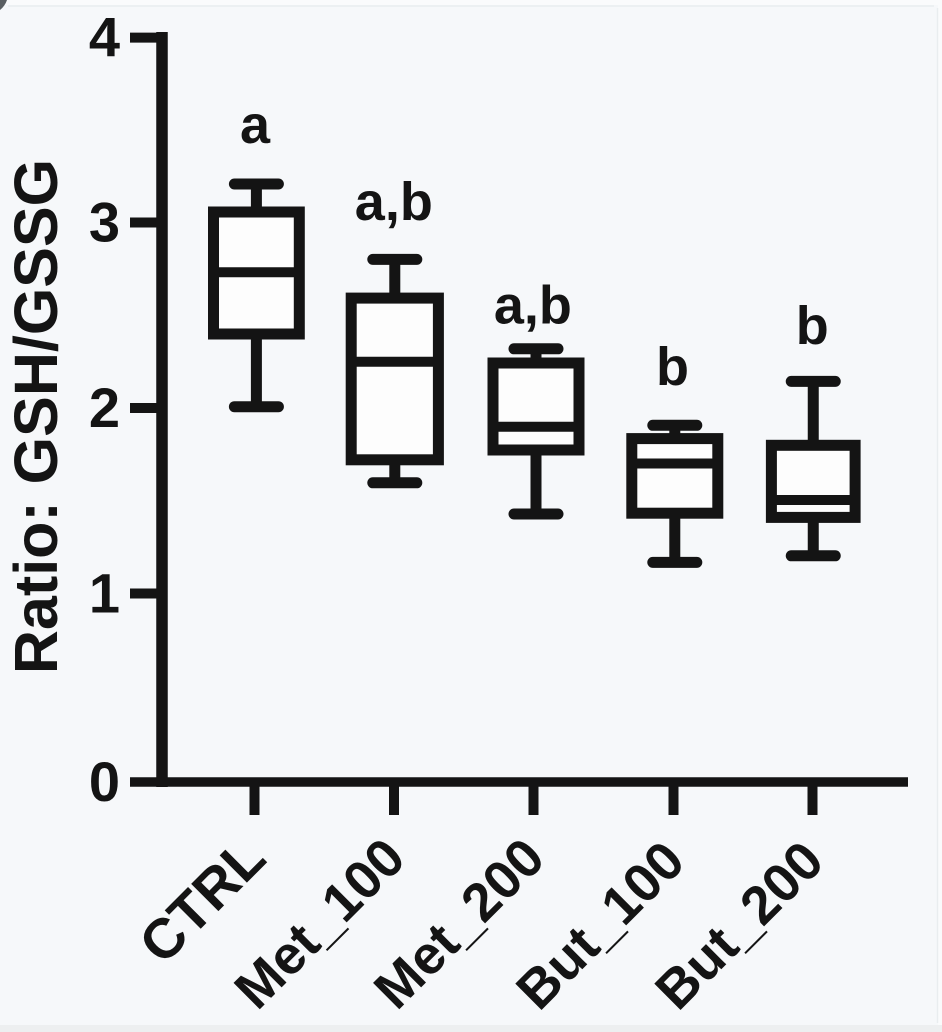 The image size is (942, 1032). Describe the element at coordinates (104, 593) in the screenshot. I see `svg-text: 1` at that location.